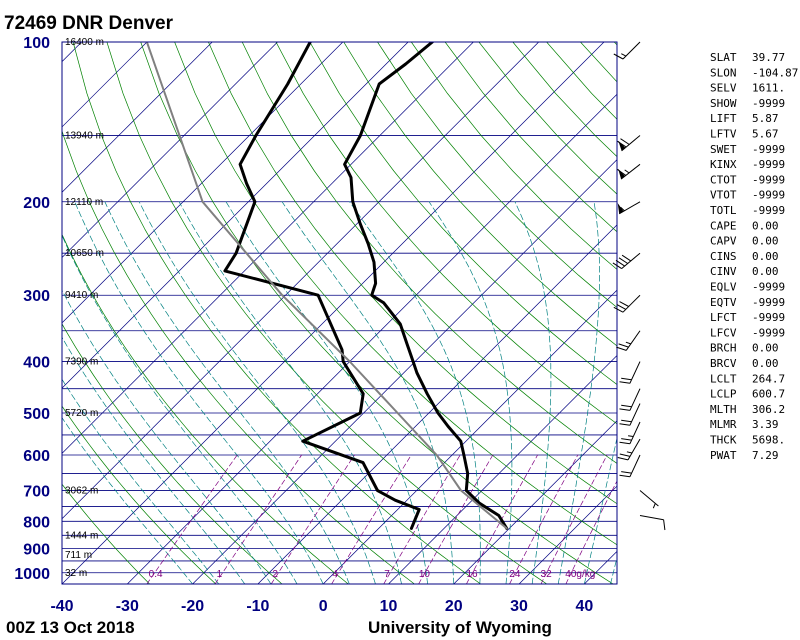 Image resolution: width=800 pixels, height=640 pixels. What do you see at coordinates (723, 271) in the screenshot?
I see `index-name: CINV` at bounding box center [723, 271].